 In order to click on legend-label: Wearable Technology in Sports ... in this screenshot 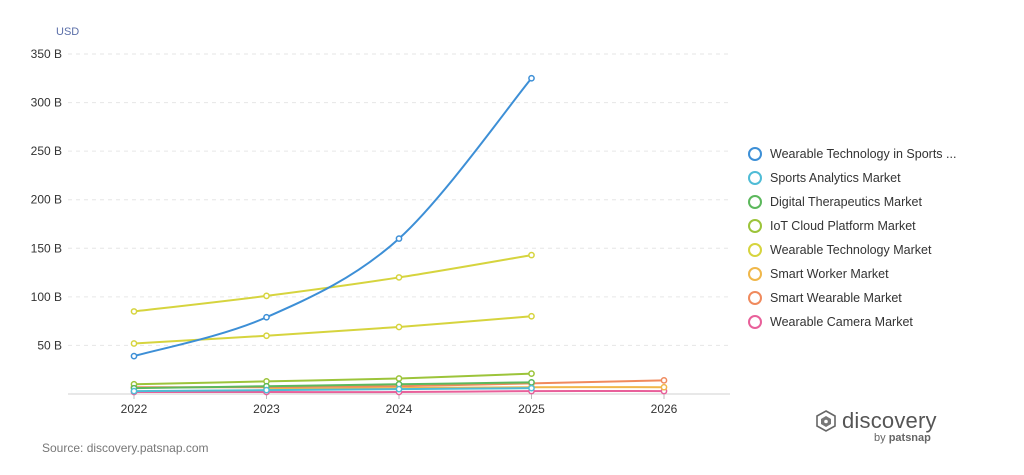, I will do `click(863, 154)`.